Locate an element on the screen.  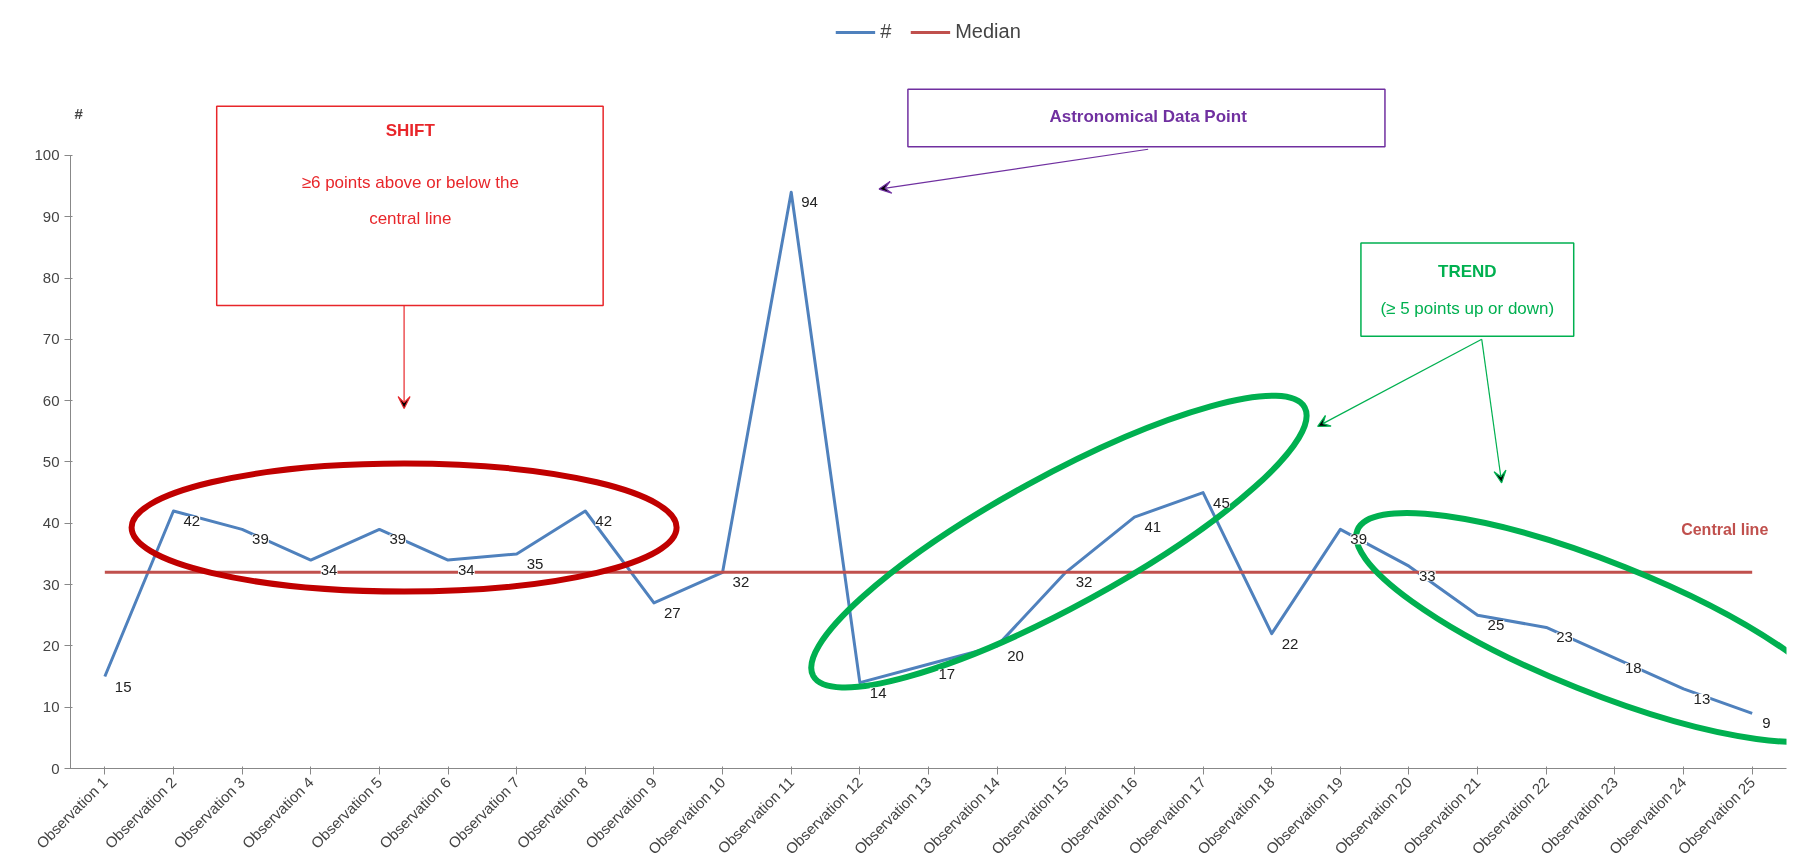
y-tick-label: 100 is located at coordinates (47, 155).